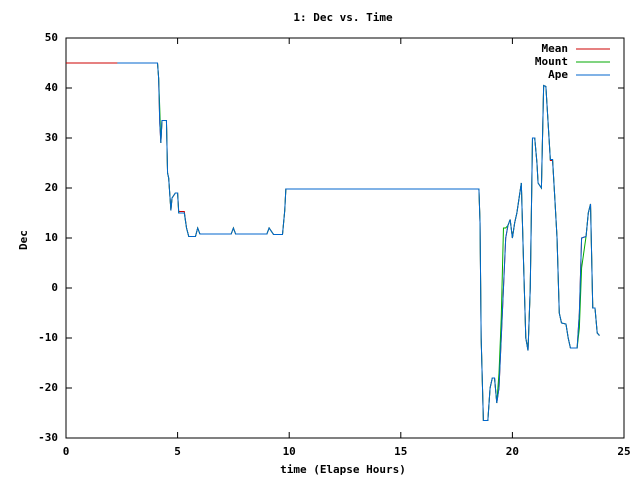  Describe the element at coordinates (54, 287) in the screenshot. I see `y-tick-label: 0` at that location.